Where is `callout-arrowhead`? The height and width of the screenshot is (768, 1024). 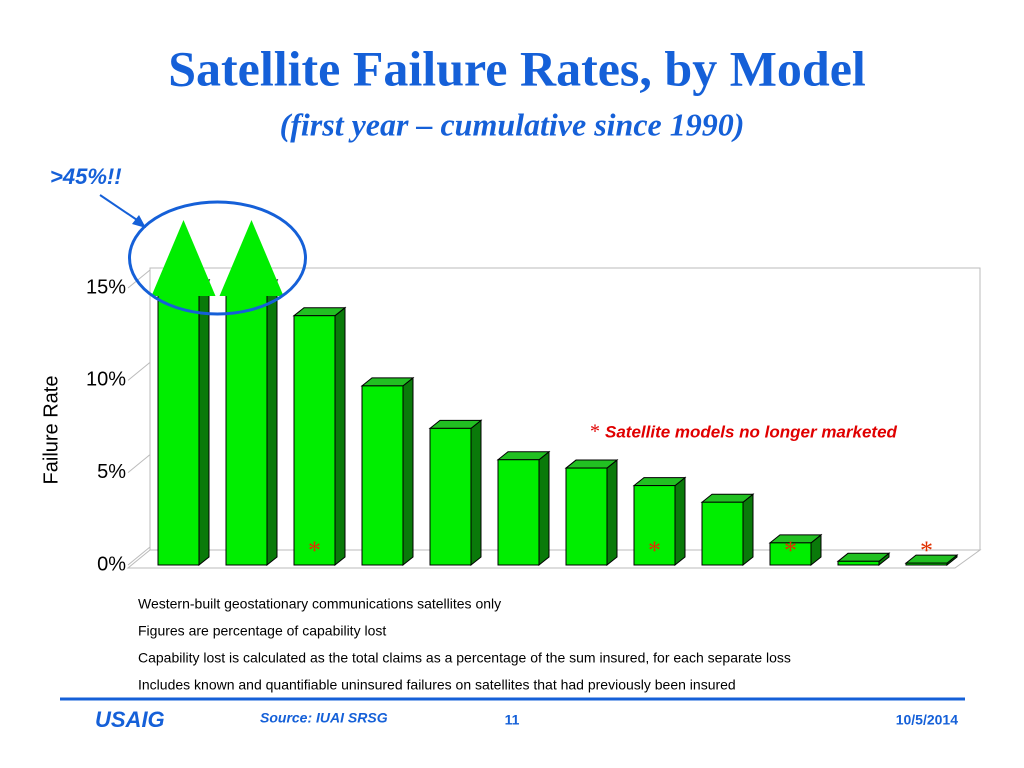
callout-arrowhead is located at coordinates (139, 221).